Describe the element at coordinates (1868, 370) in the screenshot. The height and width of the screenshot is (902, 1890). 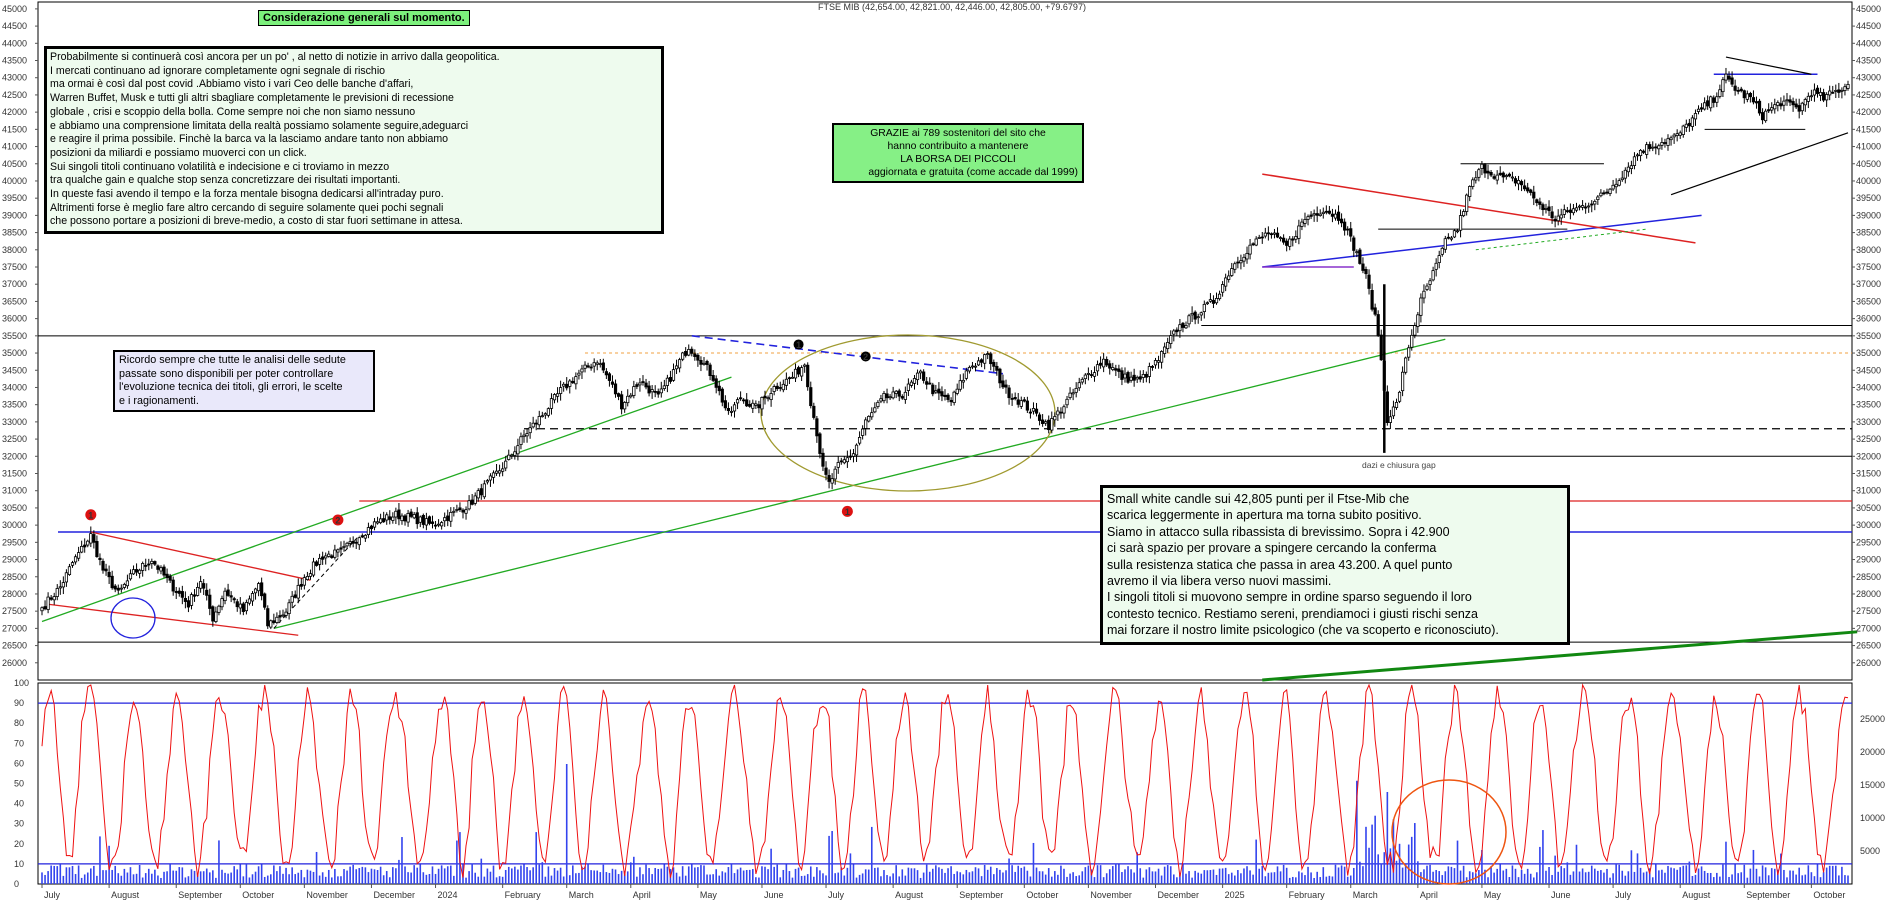
I see `price-tick-label-right: 34500` at that location.